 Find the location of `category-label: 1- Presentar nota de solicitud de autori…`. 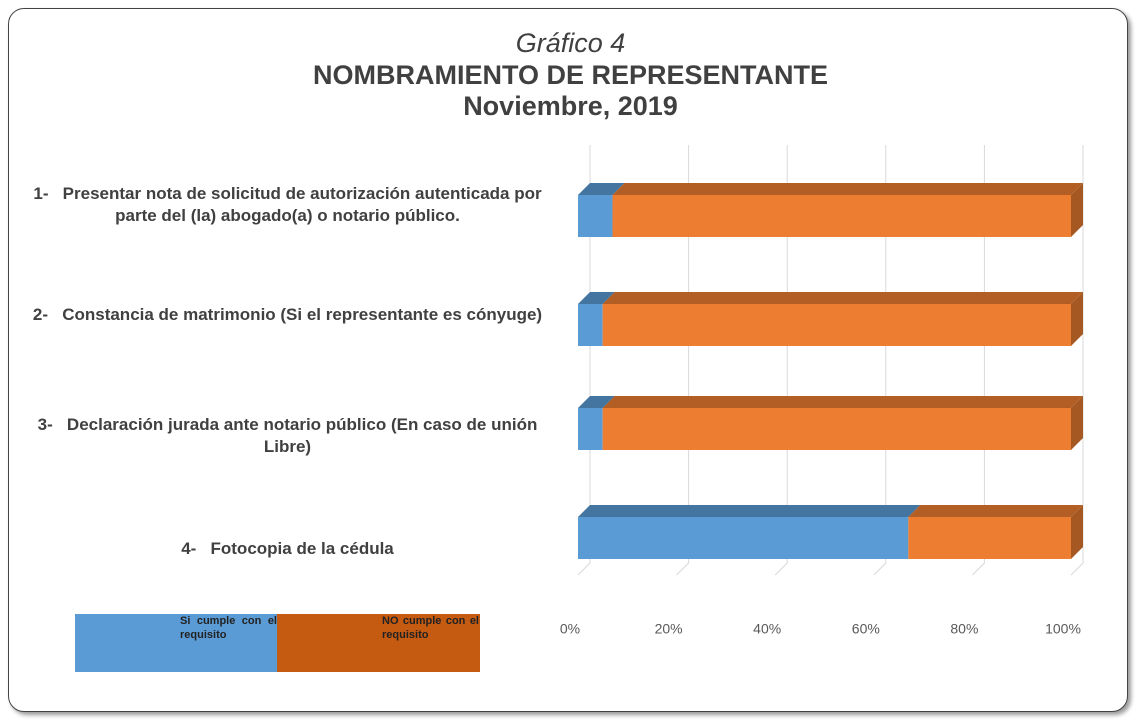

category-label: 1- Presentar nota de solicitud de autori… is located at coordinates (290, 204).